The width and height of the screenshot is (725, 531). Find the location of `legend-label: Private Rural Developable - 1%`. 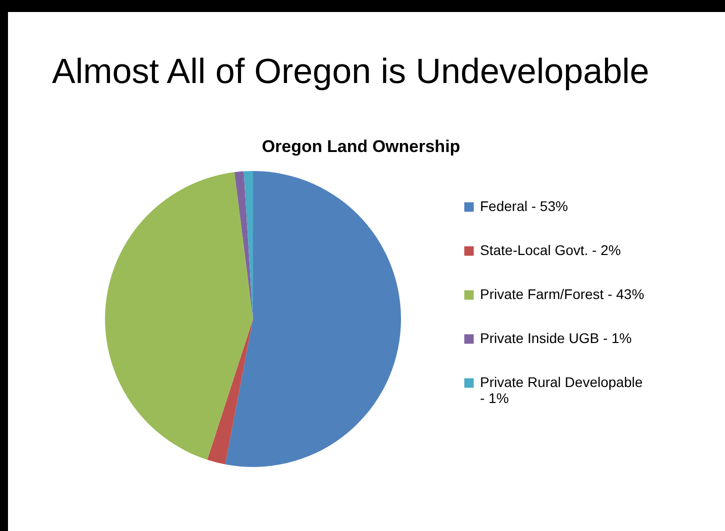

legend-label: Private Rural Developable - 1% is located at coordinates (561, 390).